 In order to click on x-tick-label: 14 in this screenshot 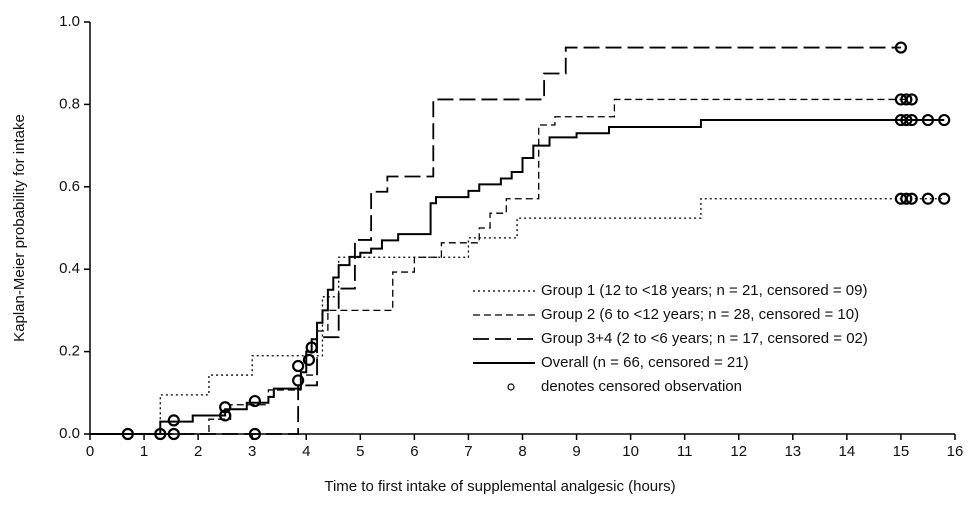, I will do `click(847, 451)`.